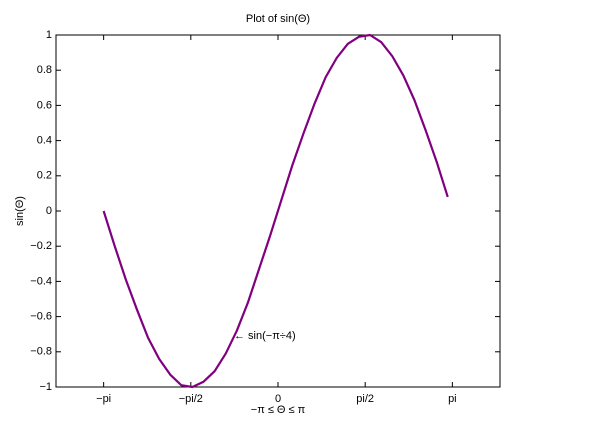 The height and width of the screenshot is (423, 600). What do you see at coordinates (44, 141) in the screenshot?
I see `y-tick-label: 0.4` at bounding box center [44, 141].